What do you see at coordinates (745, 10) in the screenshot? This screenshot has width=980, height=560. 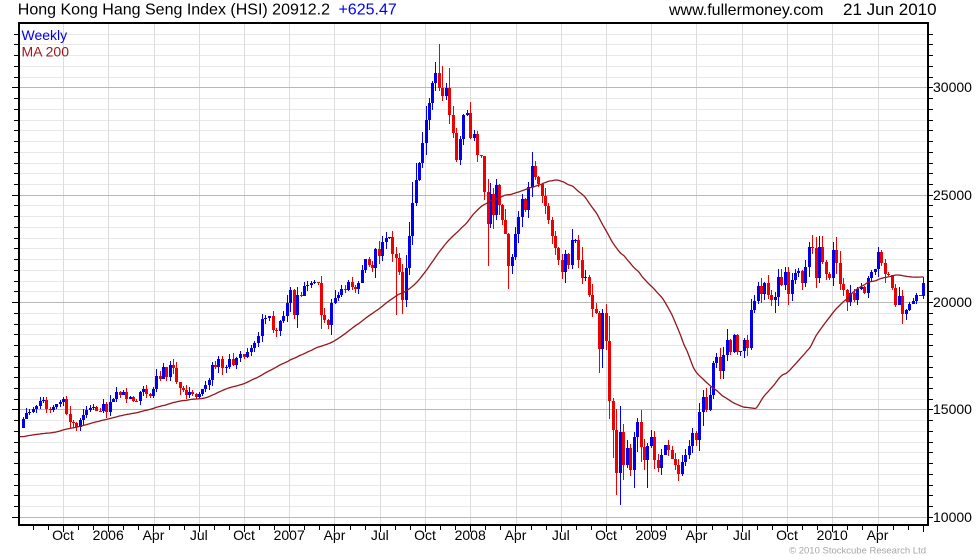 I see `svg-text: www.fullermoney.com` at bounding box center [745, 10].